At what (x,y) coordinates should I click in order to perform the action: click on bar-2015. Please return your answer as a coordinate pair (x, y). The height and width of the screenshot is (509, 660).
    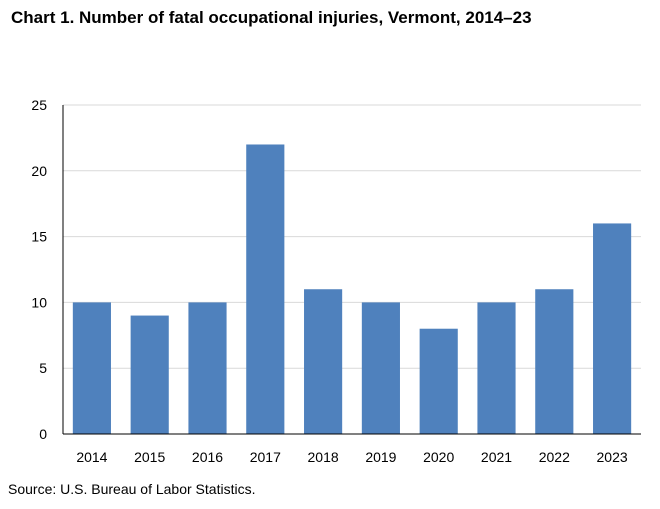
    Looking at the image, I should click on (149, 374).